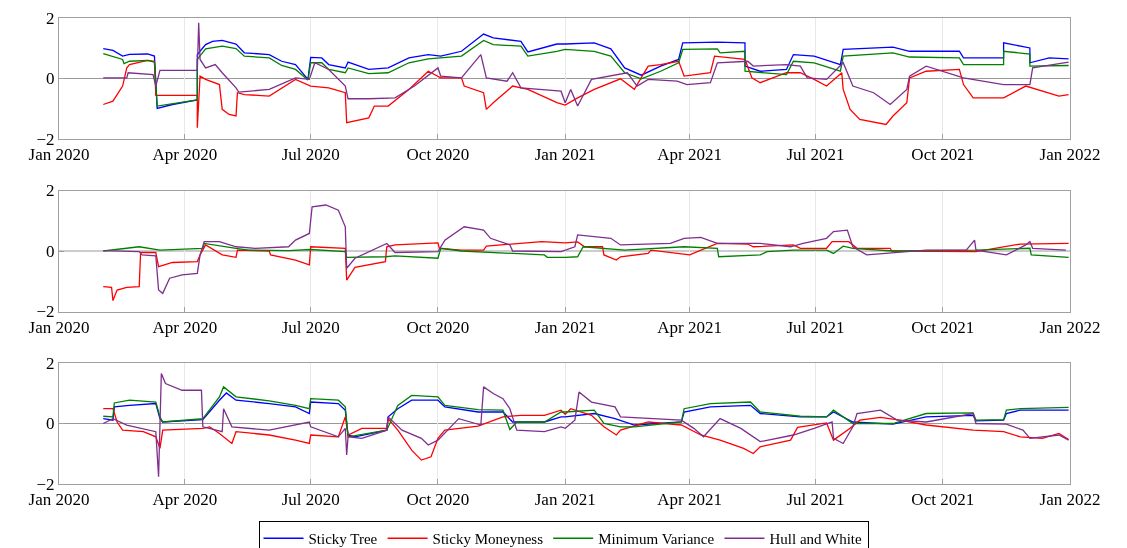 The width and height of the screenshot is (1127, 548). Describe the element at coordinates (816, 539) in the screenshot. I see `legend-label: Hull and White` at that location.